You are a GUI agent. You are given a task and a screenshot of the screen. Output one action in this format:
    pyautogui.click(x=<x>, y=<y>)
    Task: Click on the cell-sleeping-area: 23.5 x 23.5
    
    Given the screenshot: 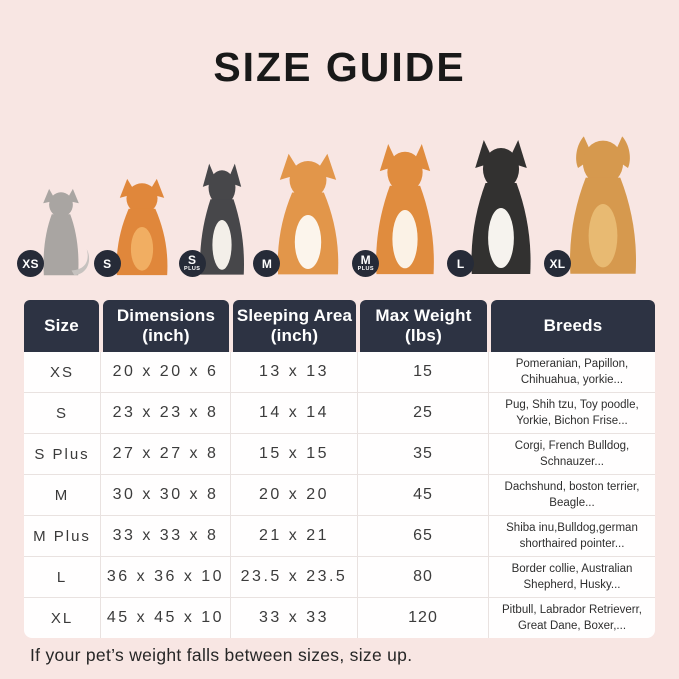 What is the action you would take?
    pyautogui.click(x=294, y=577)
    